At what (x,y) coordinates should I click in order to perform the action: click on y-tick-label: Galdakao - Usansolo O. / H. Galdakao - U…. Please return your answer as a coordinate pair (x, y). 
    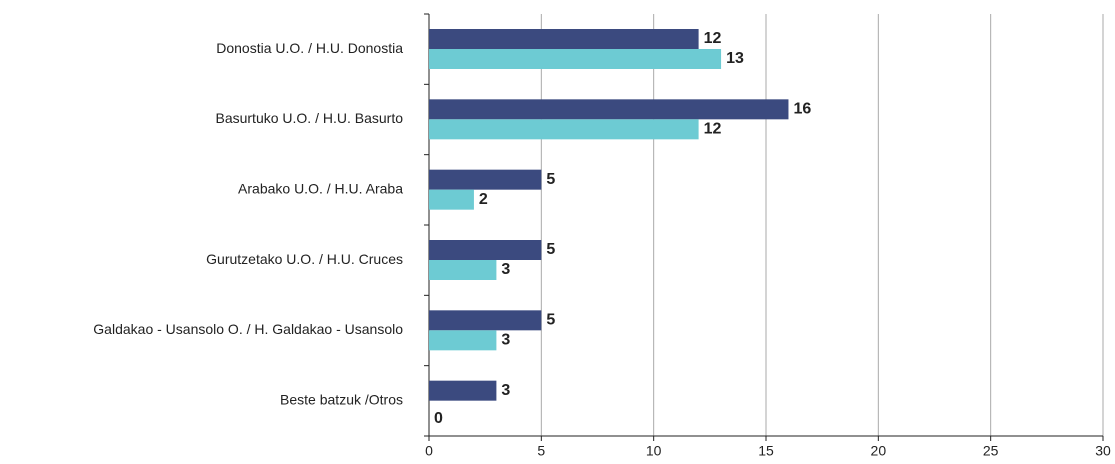
    Looking at the image, I should click on (248, 329).